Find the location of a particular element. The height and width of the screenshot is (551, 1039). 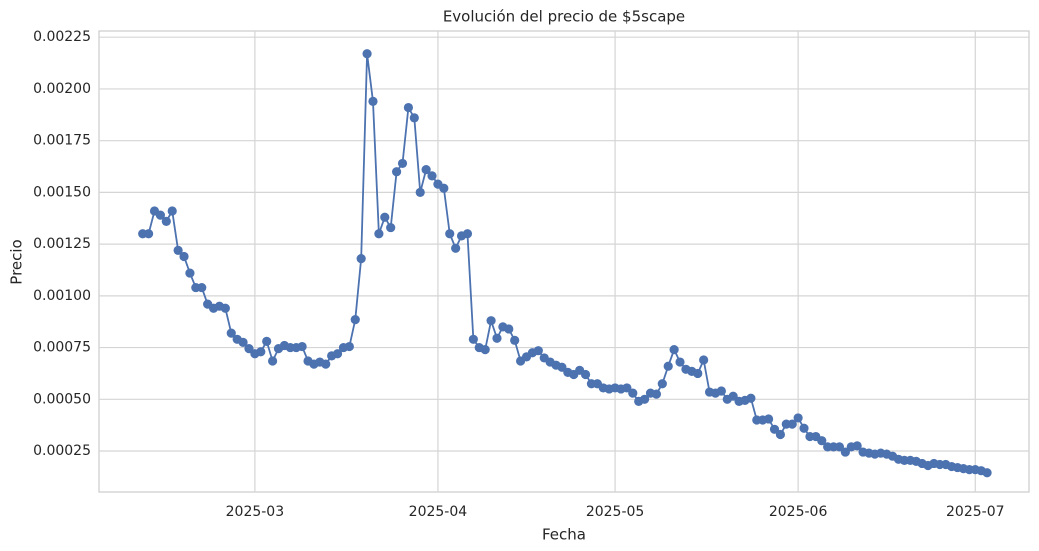

chart-title: Evolución del precio de $5scape is located at coordinates (564, 17).